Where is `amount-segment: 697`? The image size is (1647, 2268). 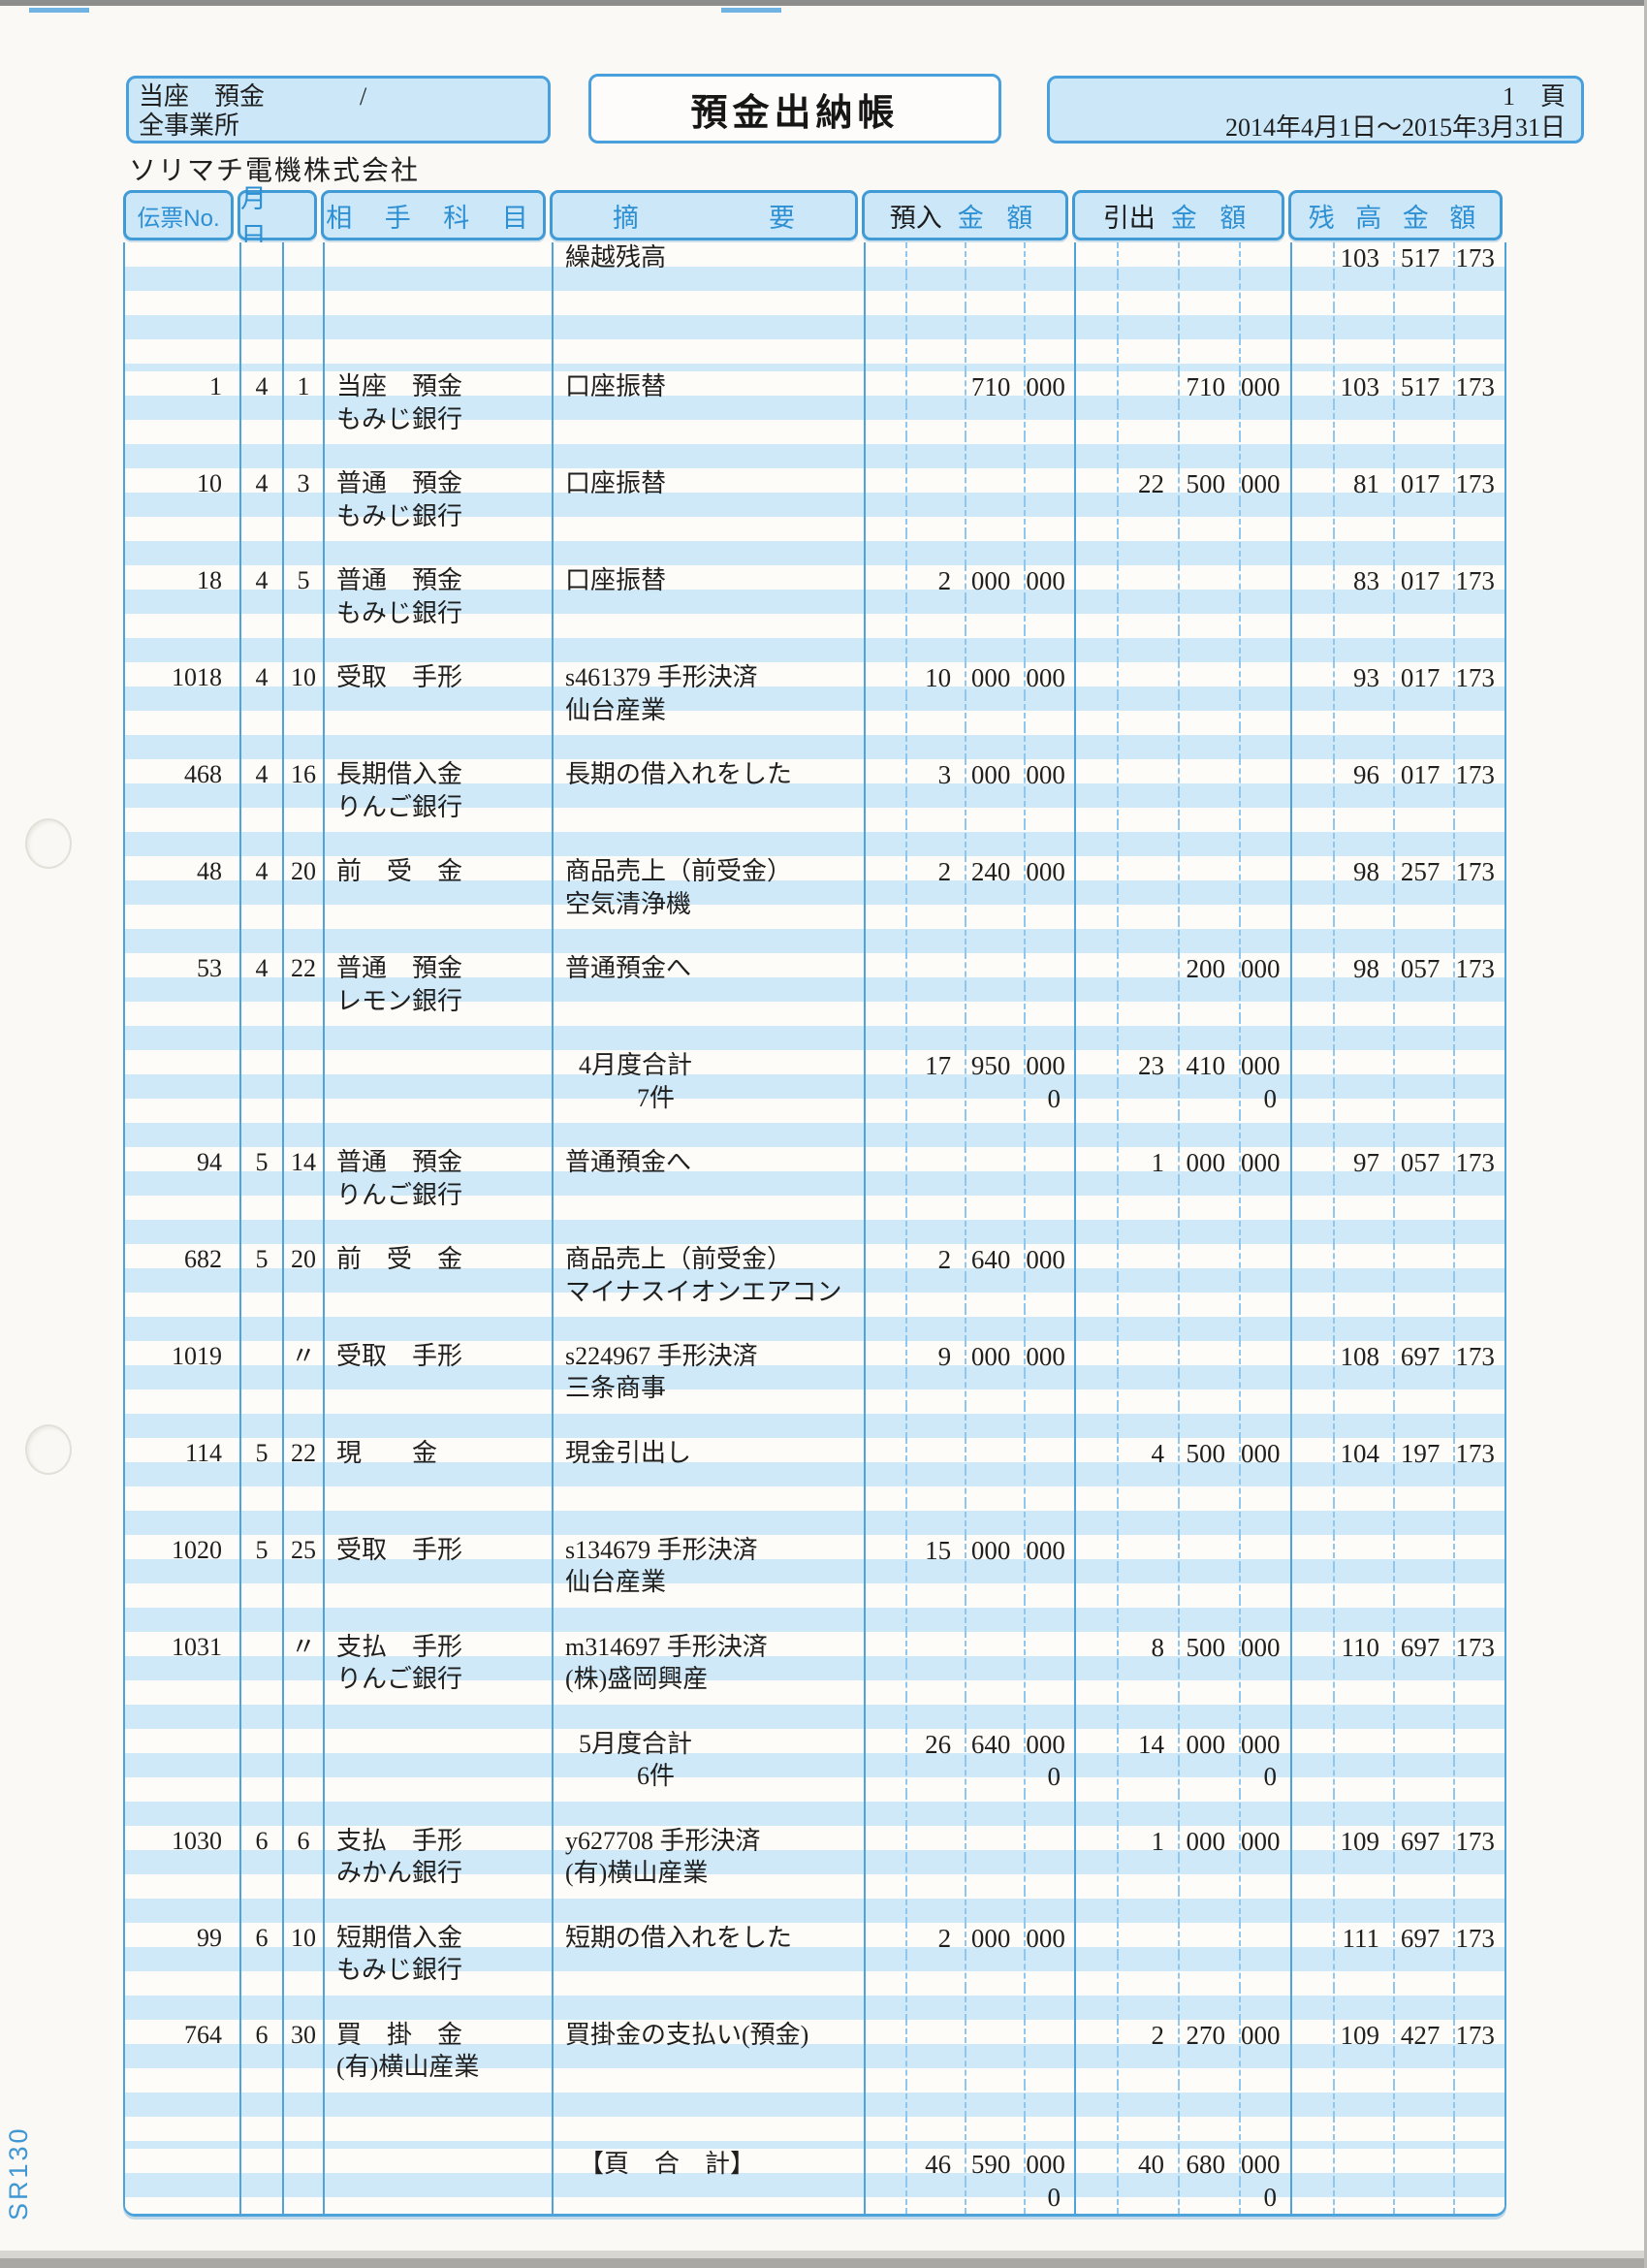 amount-segment: 697 is located at coordinates (1423, 1842).